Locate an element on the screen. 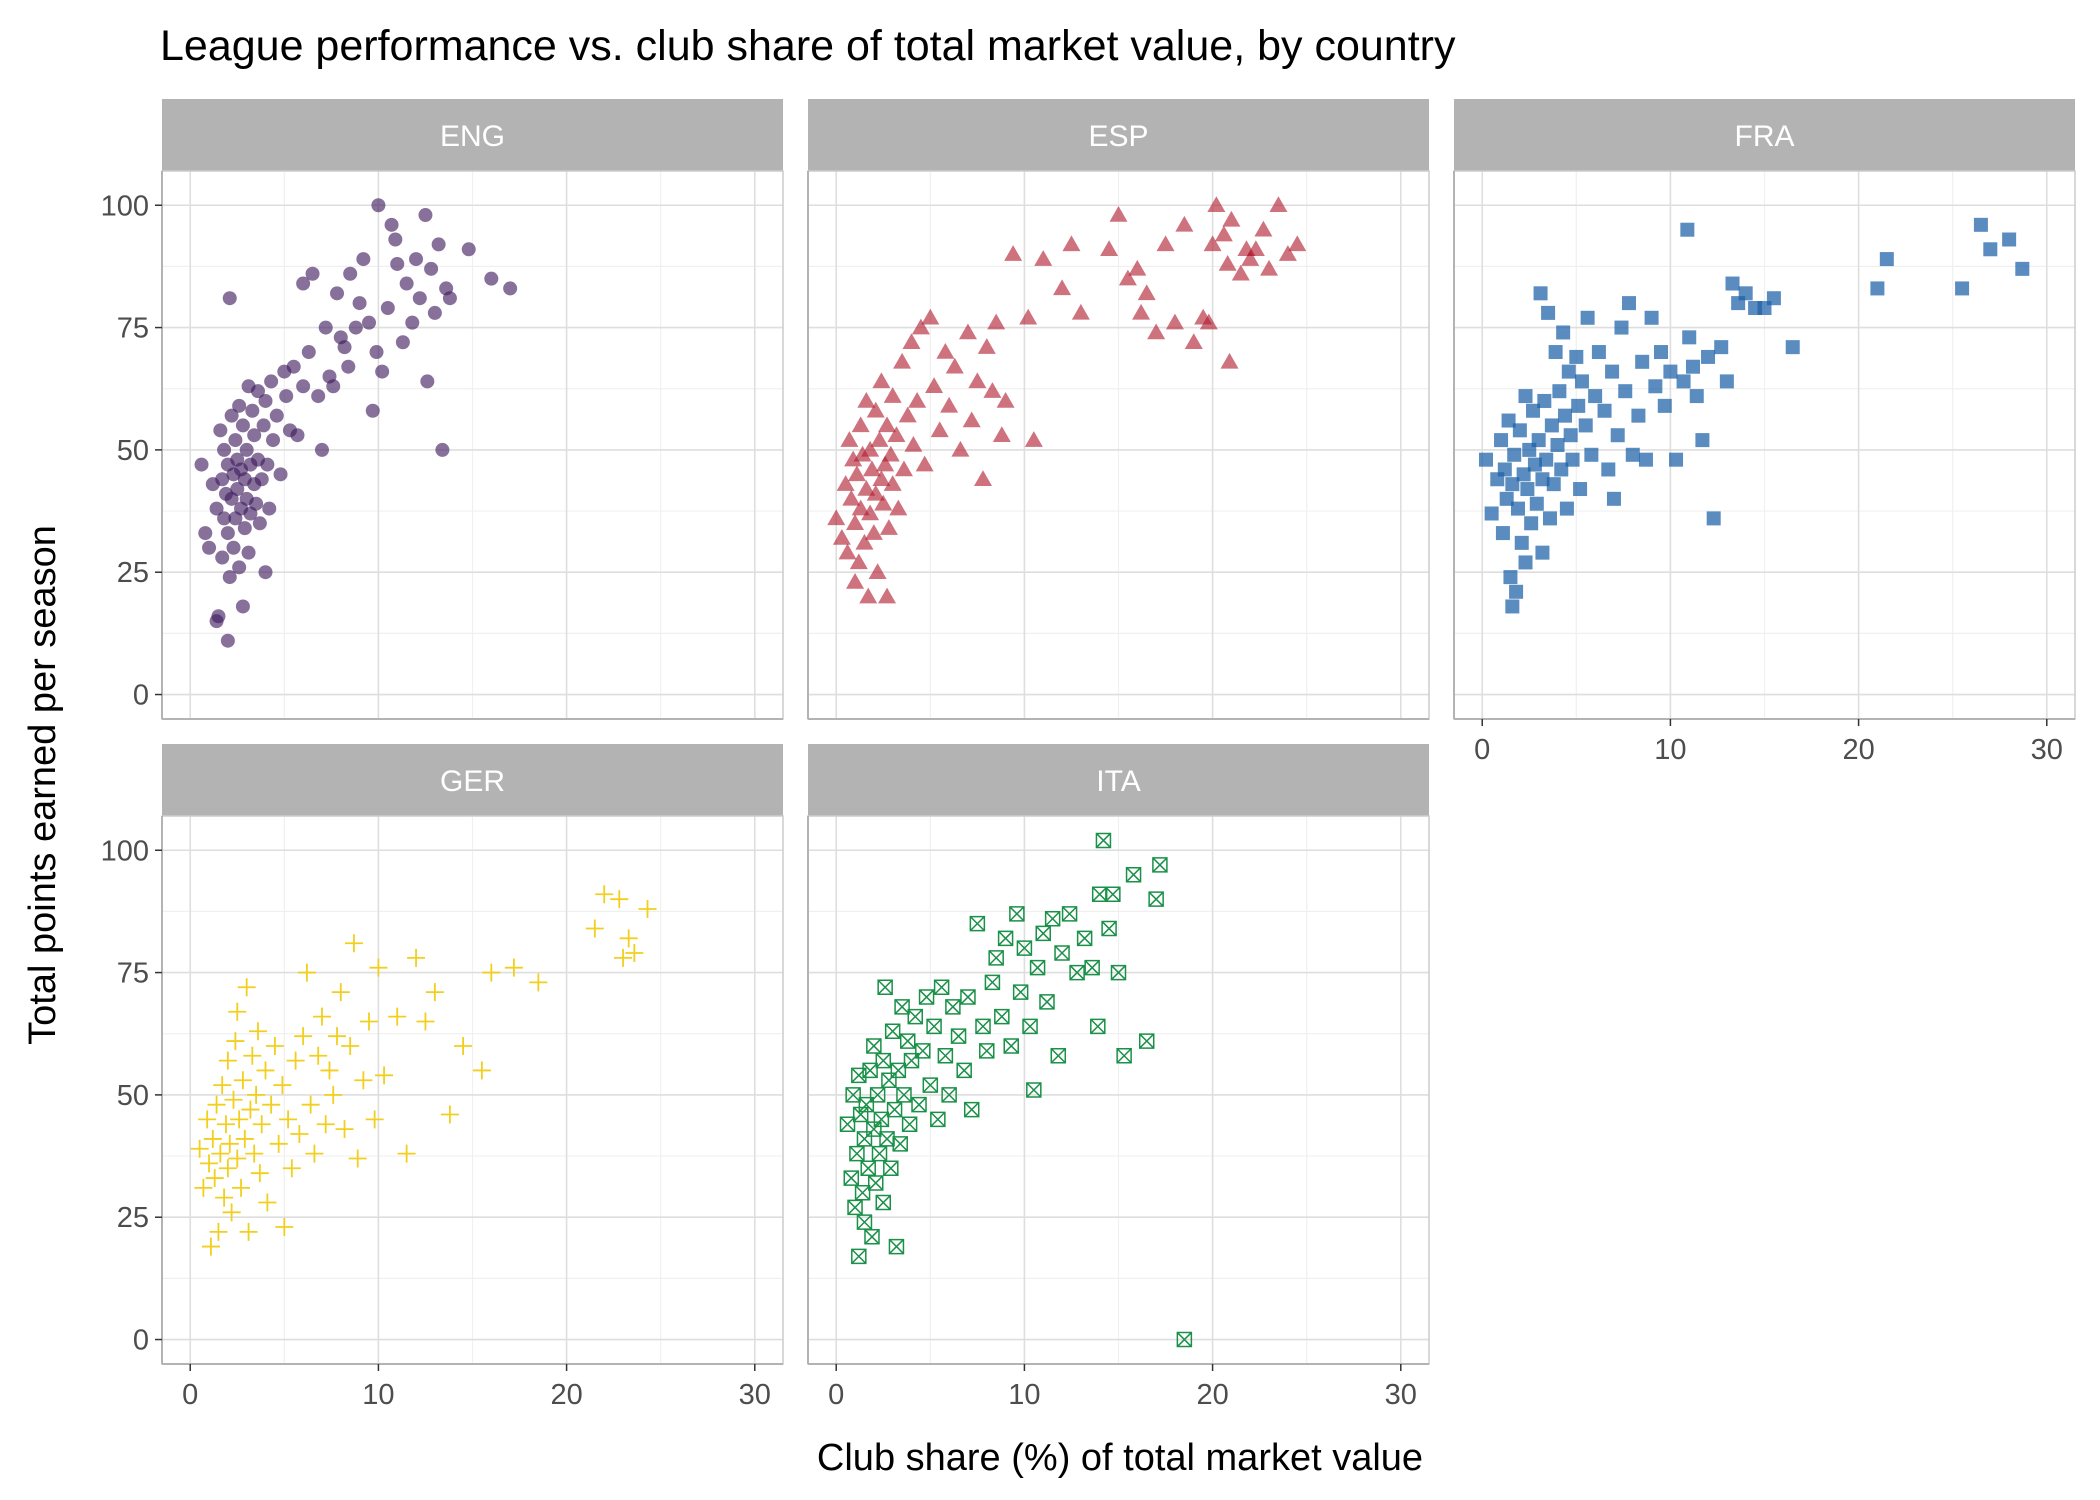 The width and height of the screenshot is (2100, 1500). x-axis-title: Club share (%) of total market value is located at coordinates (1120, 1458).